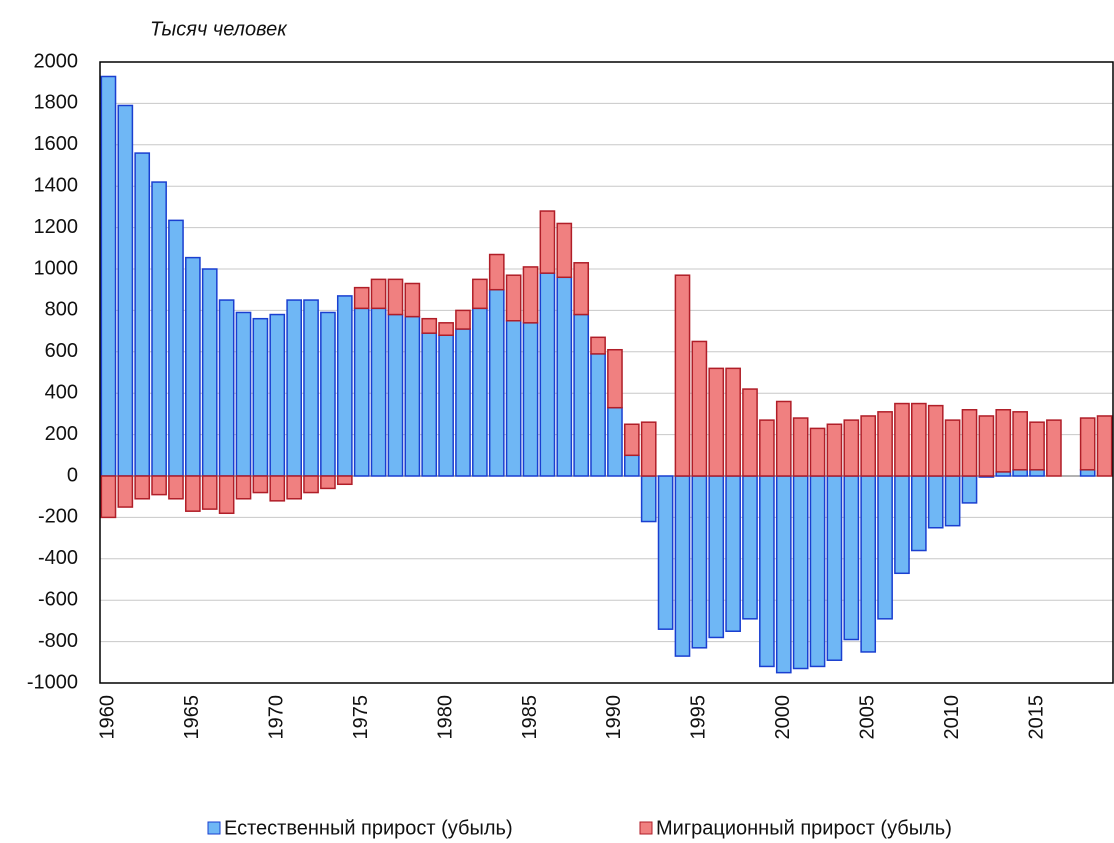  Describe the element at coordinates (56, 185) in the screenshot. I see `y-tick-label: 1400` at that location.